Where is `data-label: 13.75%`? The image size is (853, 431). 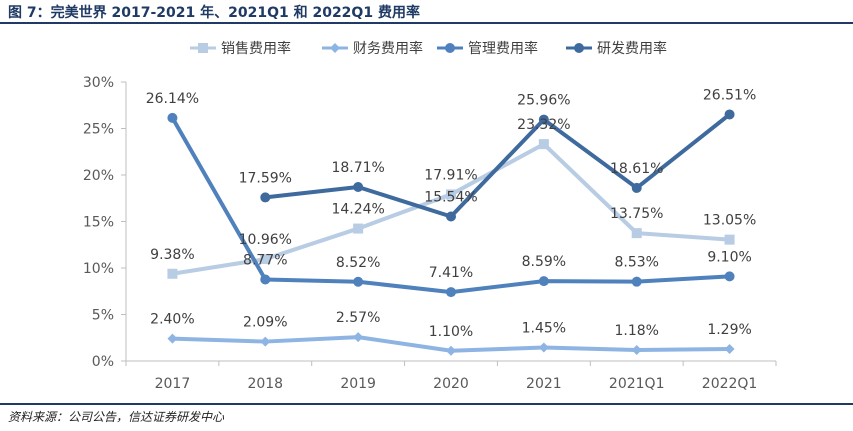
data-label: 13.75% is located at coordinates (636, 214).